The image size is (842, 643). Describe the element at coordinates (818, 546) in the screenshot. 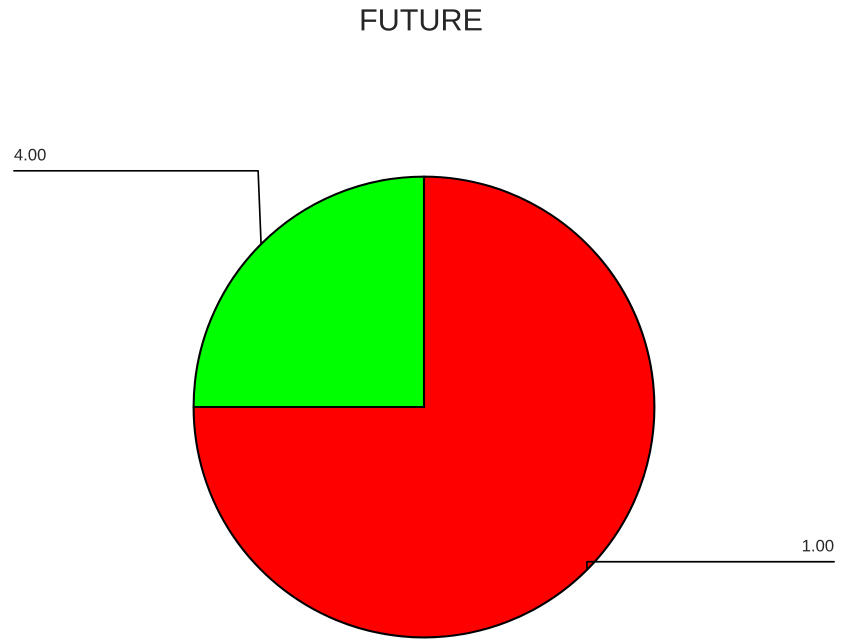

I see `slice-label: 1.00` at that location.